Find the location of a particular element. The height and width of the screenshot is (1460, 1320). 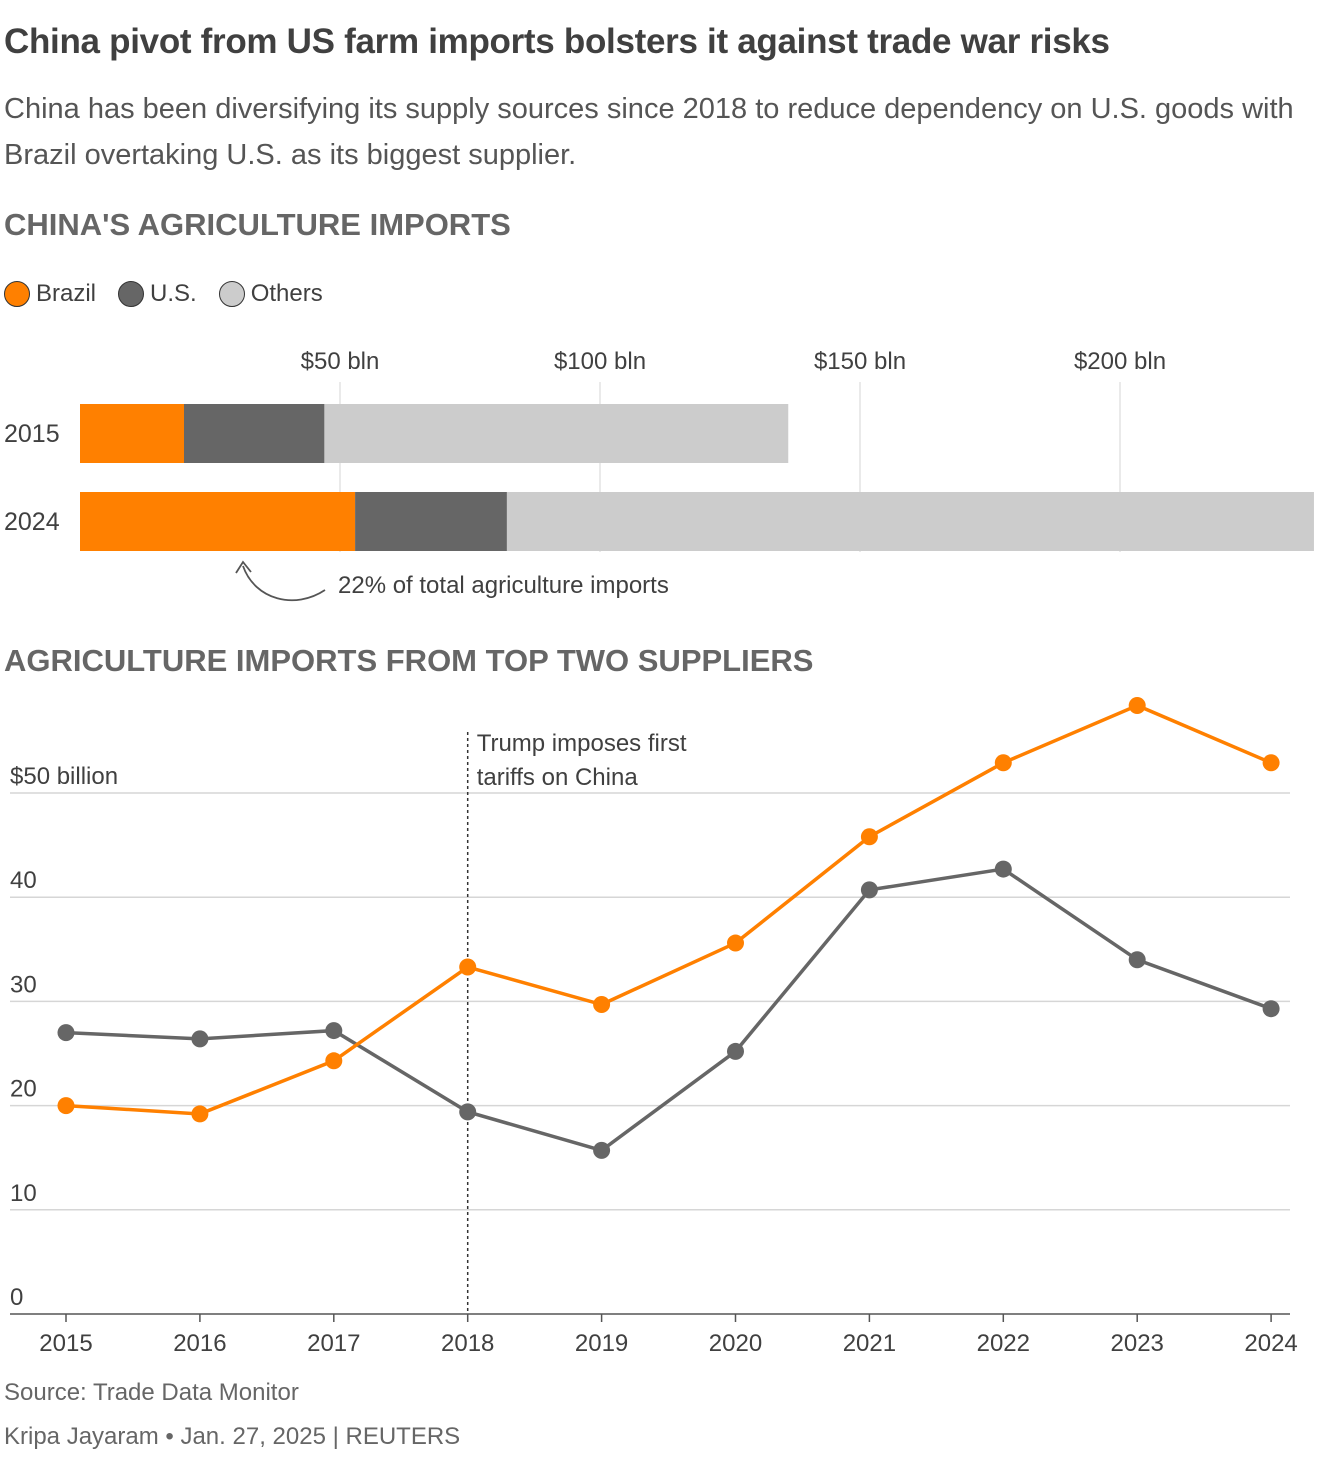

legend-item-others: Others is located at coordinates (270, 294).